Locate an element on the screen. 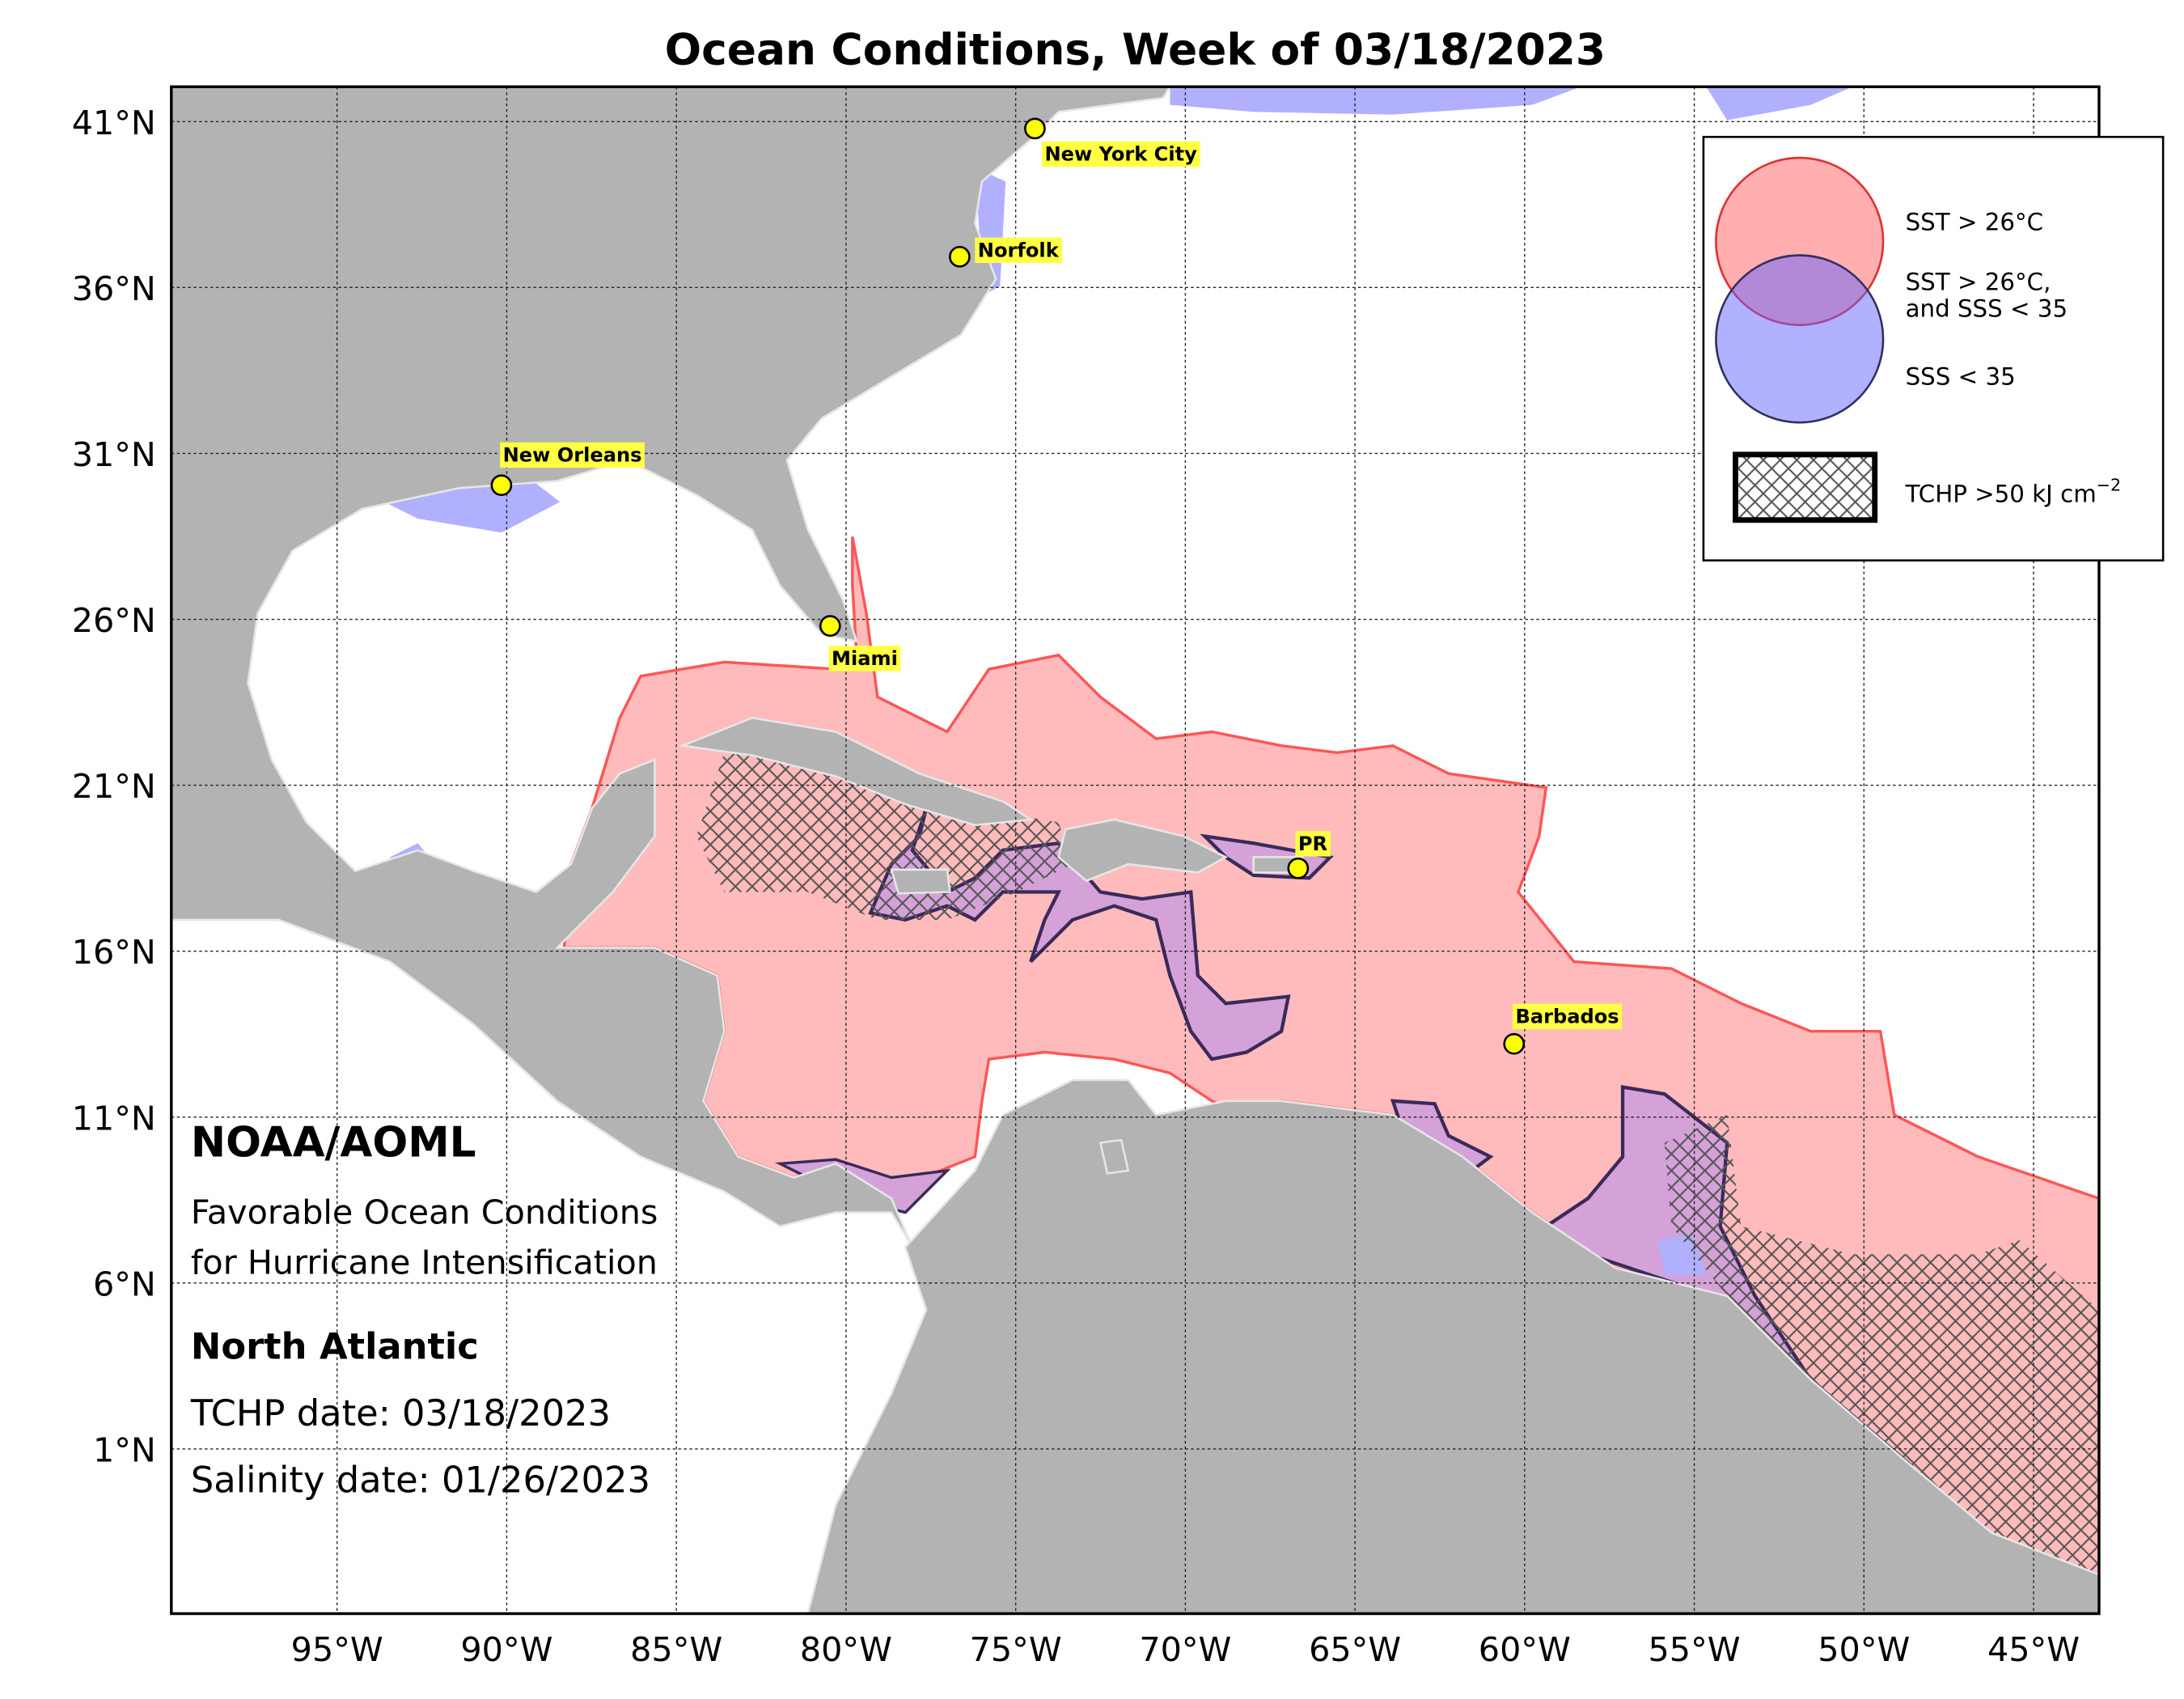 The height and width of the screenshot is (1699, 2184). city-label: Barbados is located at coordinates (1567, 1016).